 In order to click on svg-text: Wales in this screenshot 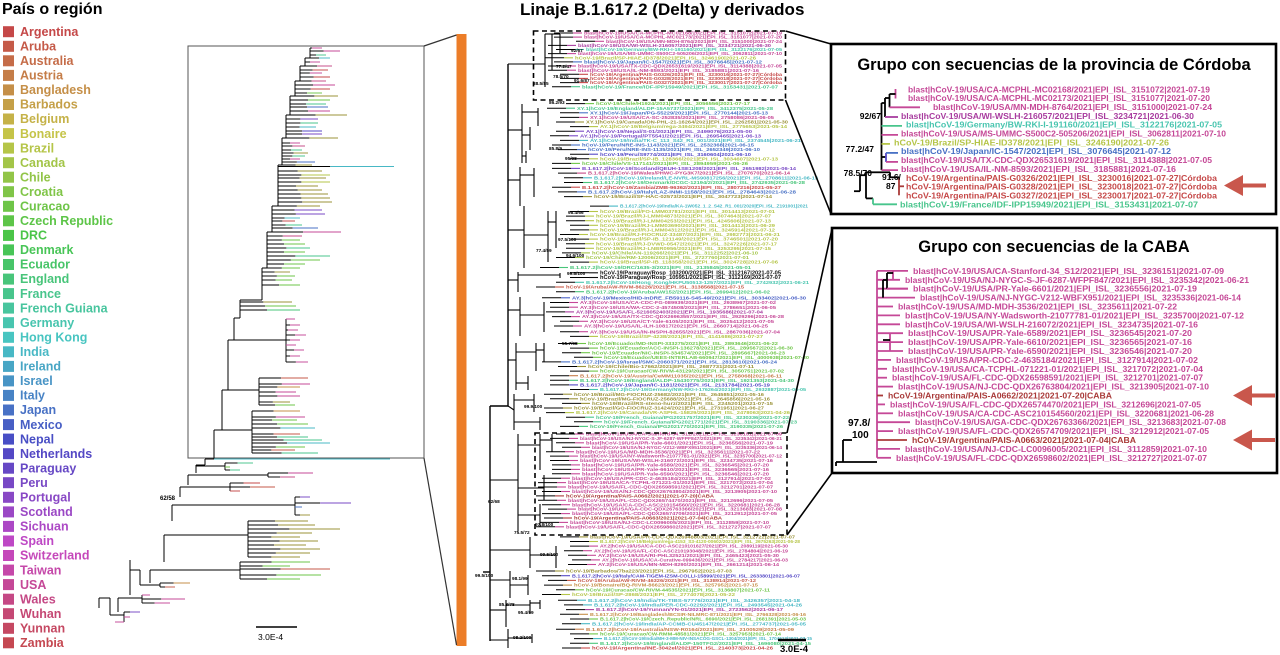, I will do `click(38, 599)`.